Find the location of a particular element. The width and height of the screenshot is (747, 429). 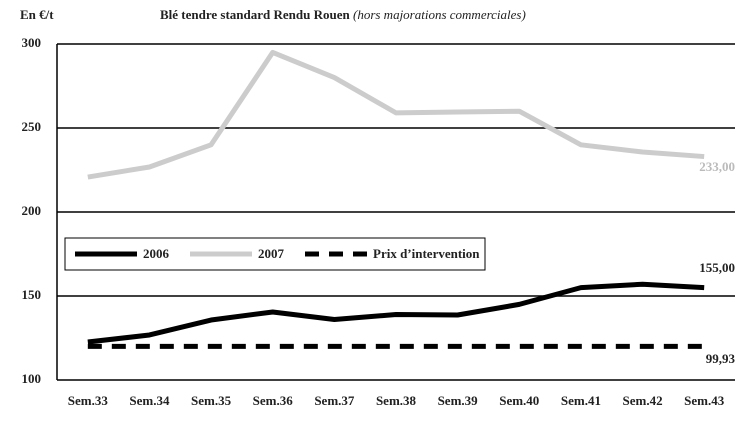

title: Blé tendre standard Rendu Rouen is located at coordinates (255, 14).